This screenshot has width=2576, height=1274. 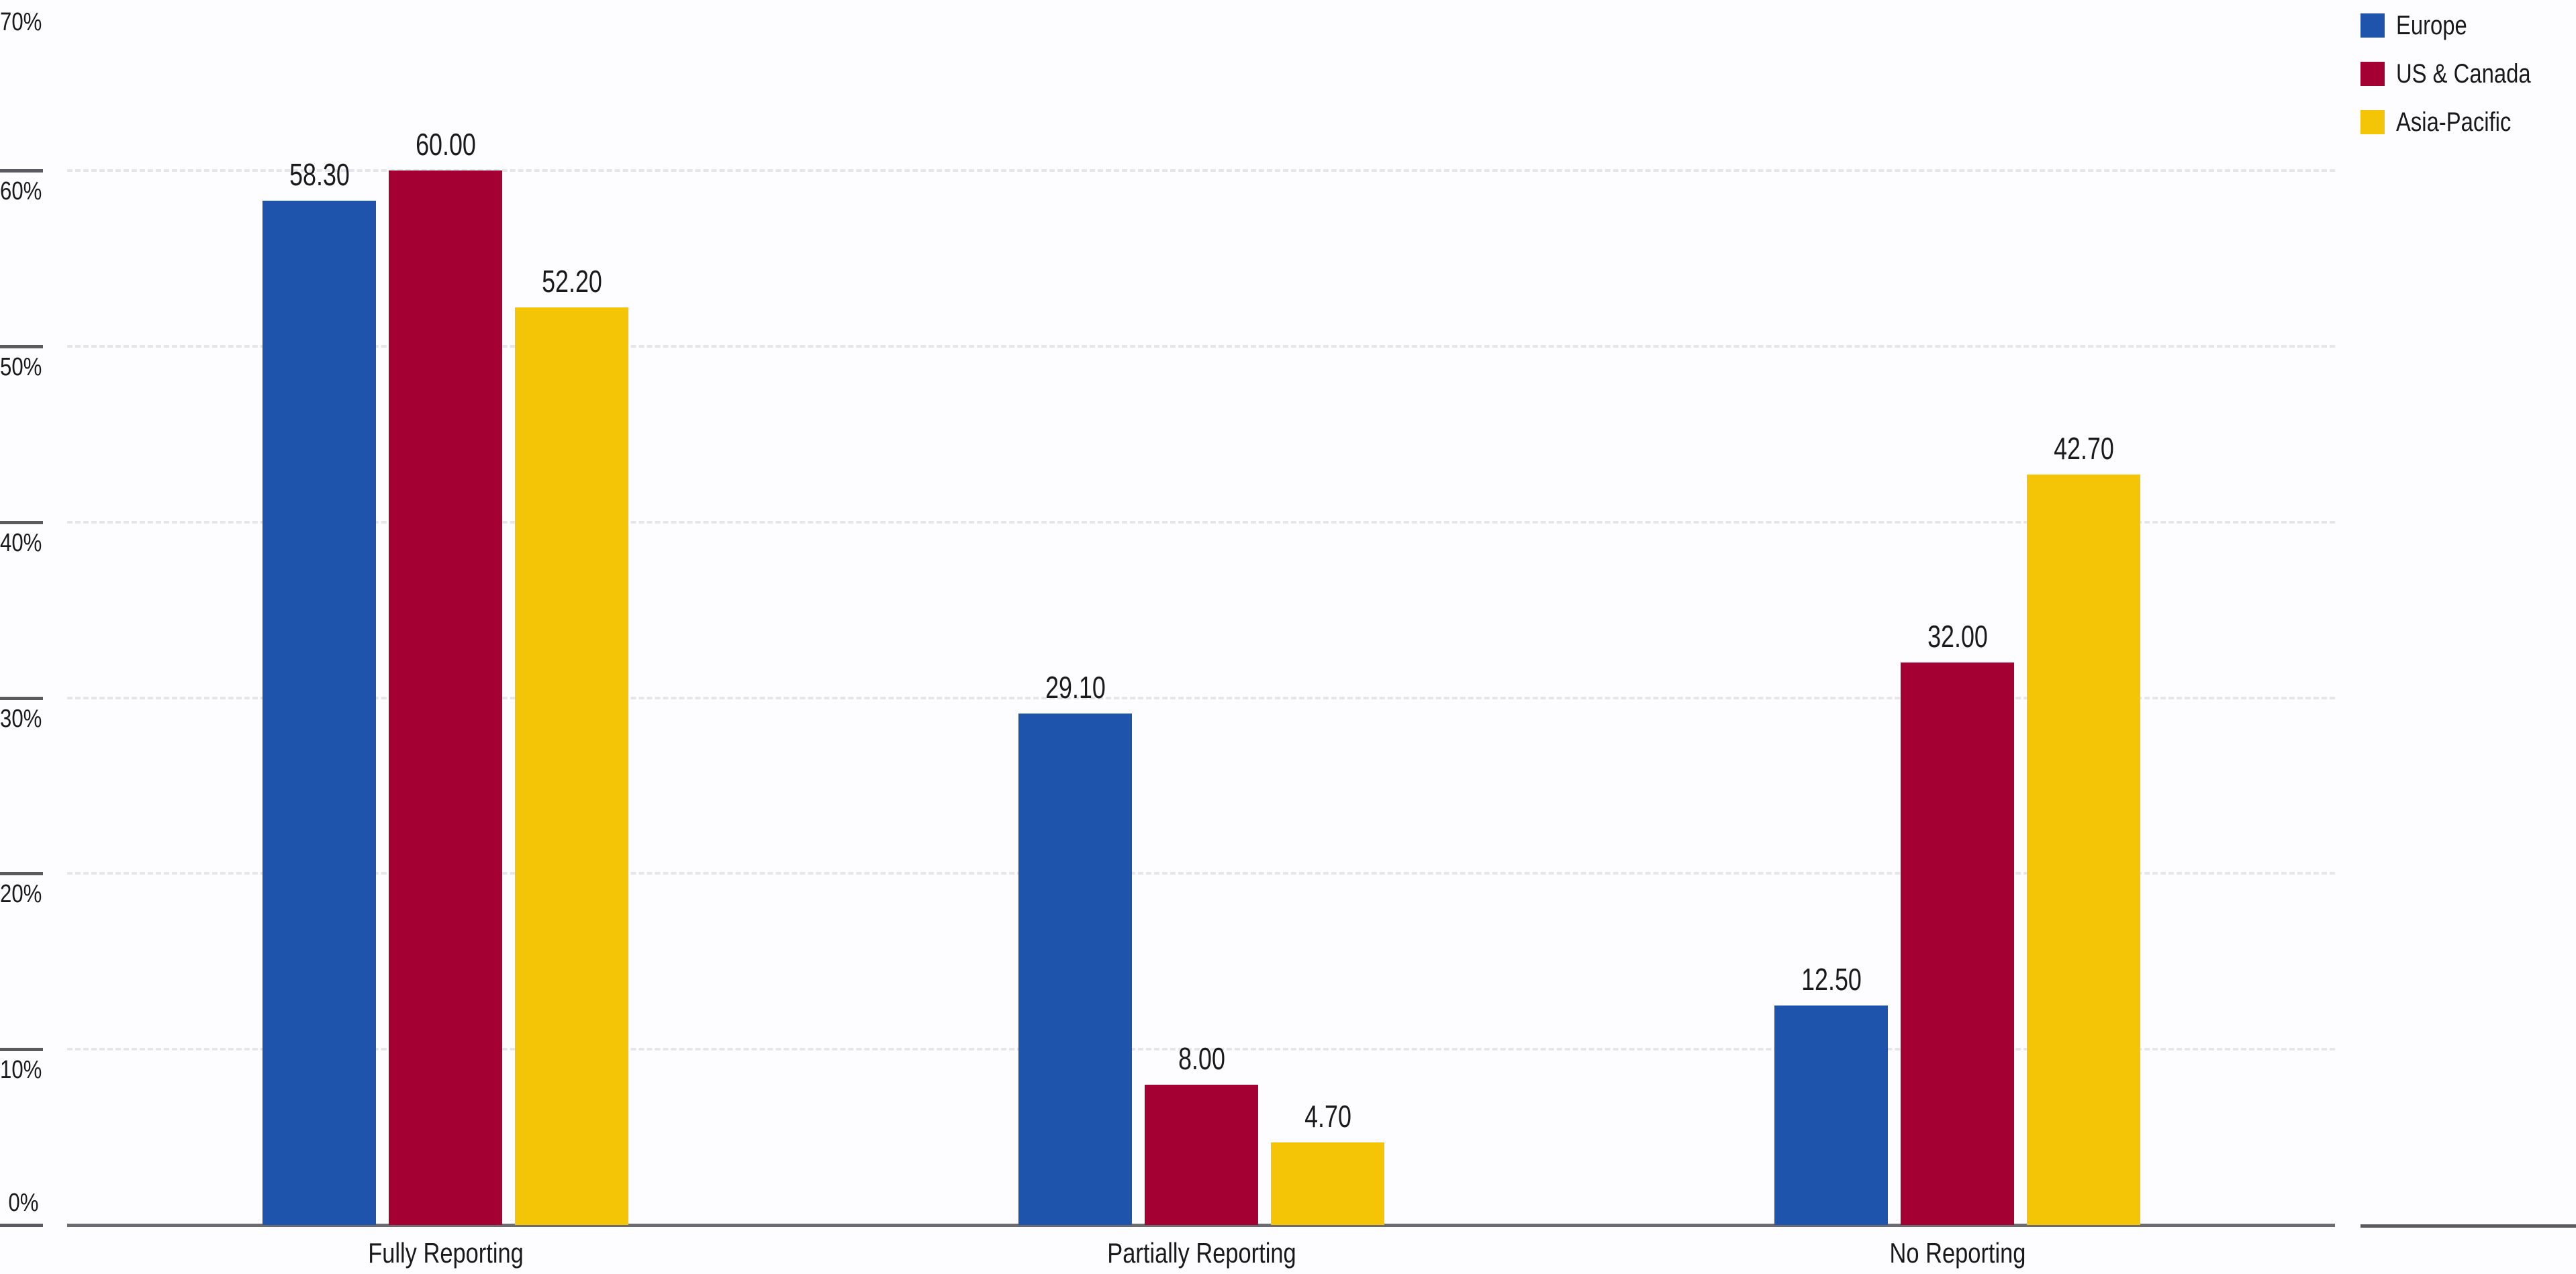 What do you see at coordinates (1201, 1058) in the screenshot?
I see `bar-value-label: 8.00` at bounding box center [1201, 1058].